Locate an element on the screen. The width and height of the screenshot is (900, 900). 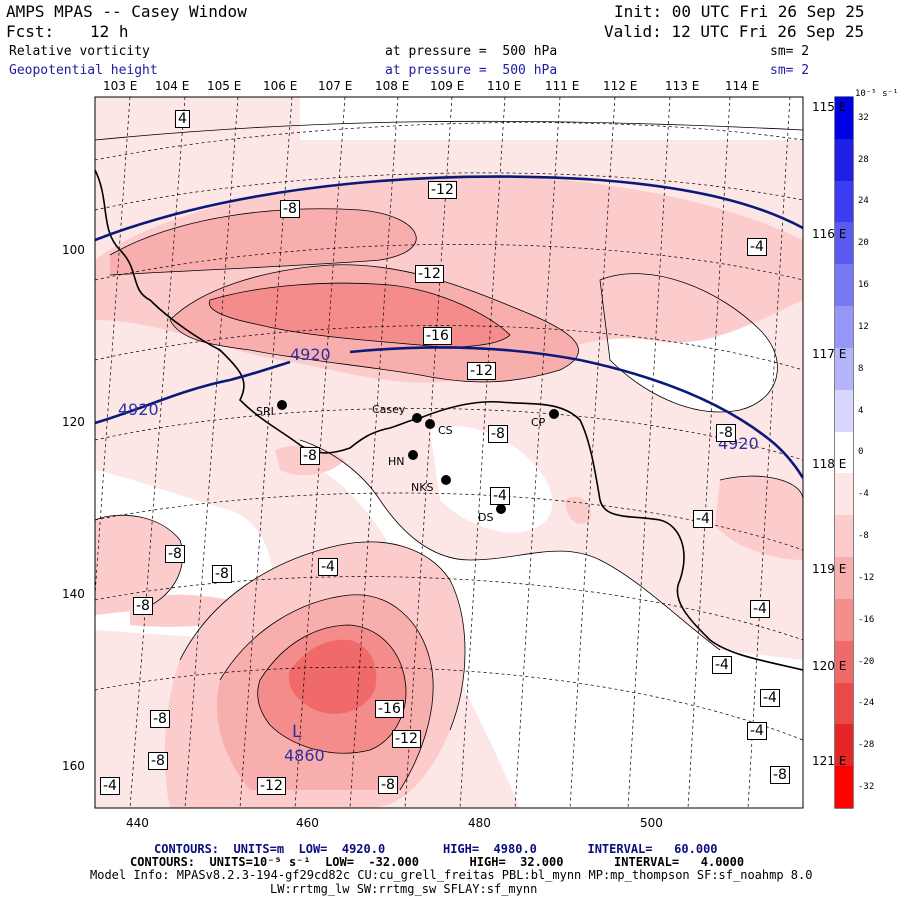
colorbar is located at coordinates (844, 453).